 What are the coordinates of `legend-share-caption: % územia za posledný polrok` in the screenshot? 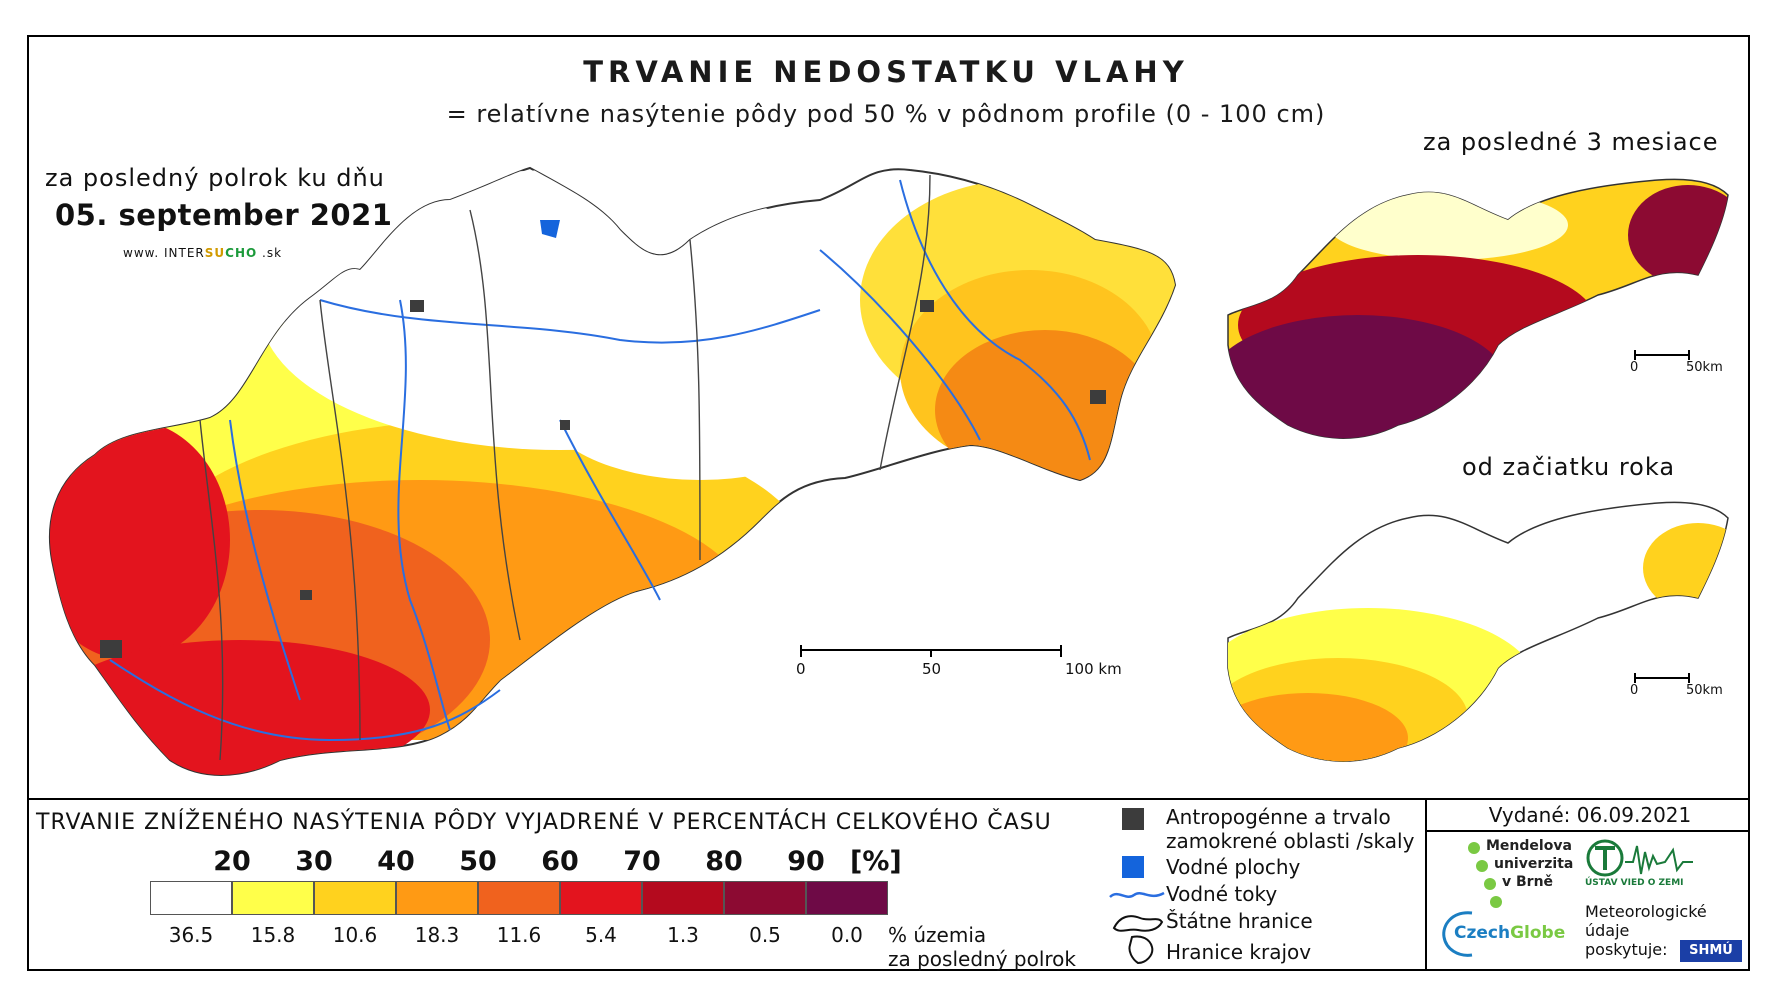 It's located at (982, 947).